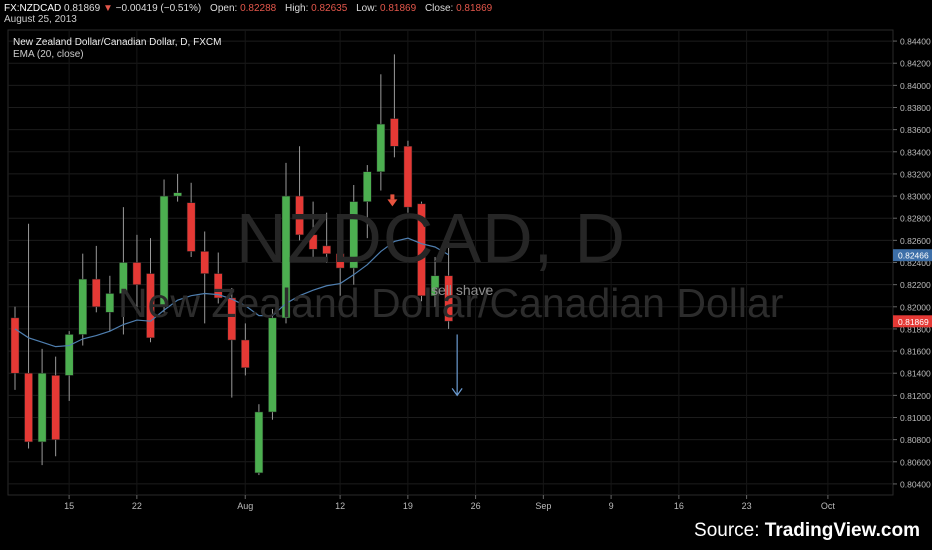 The width and height of the screenshot is (932, 550). What do you see at coordinates (392, 197) in the screenshot?
I see `sell-signal-arrow-stem` at bounding box center [392, 197].